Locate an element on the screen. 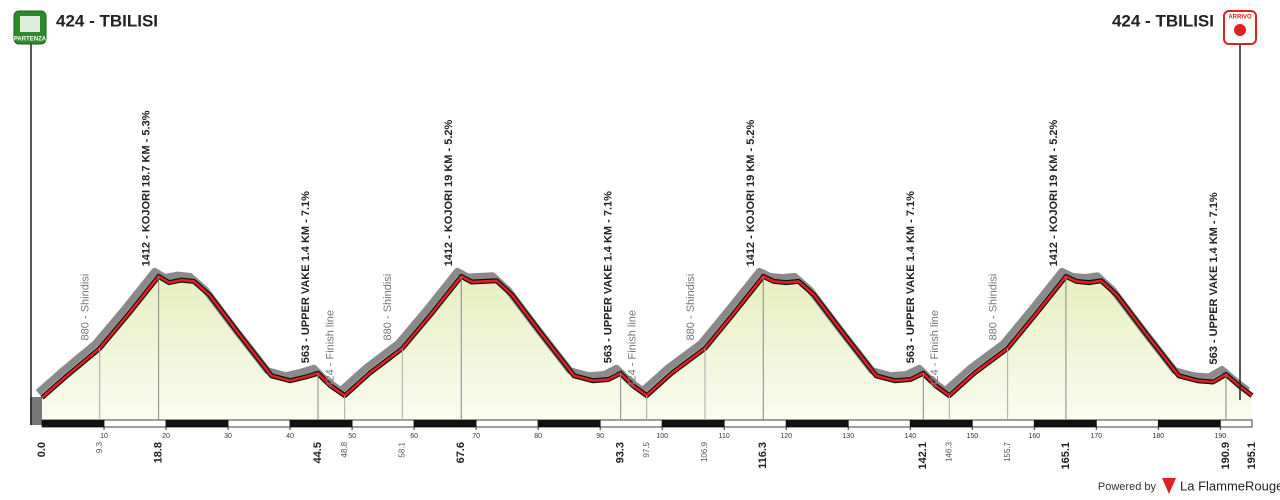  finish-label: 424 - TBILISI is located at coordinates (1163, 20).